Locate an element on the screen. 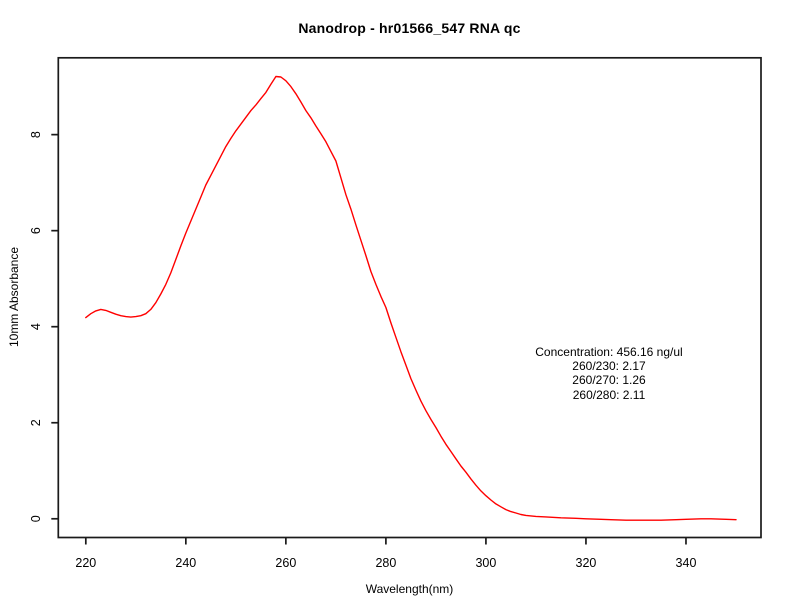 The height and width of the screenshot is (612, 792). x-tick-label: 240 is located at coordinates (185, 563).